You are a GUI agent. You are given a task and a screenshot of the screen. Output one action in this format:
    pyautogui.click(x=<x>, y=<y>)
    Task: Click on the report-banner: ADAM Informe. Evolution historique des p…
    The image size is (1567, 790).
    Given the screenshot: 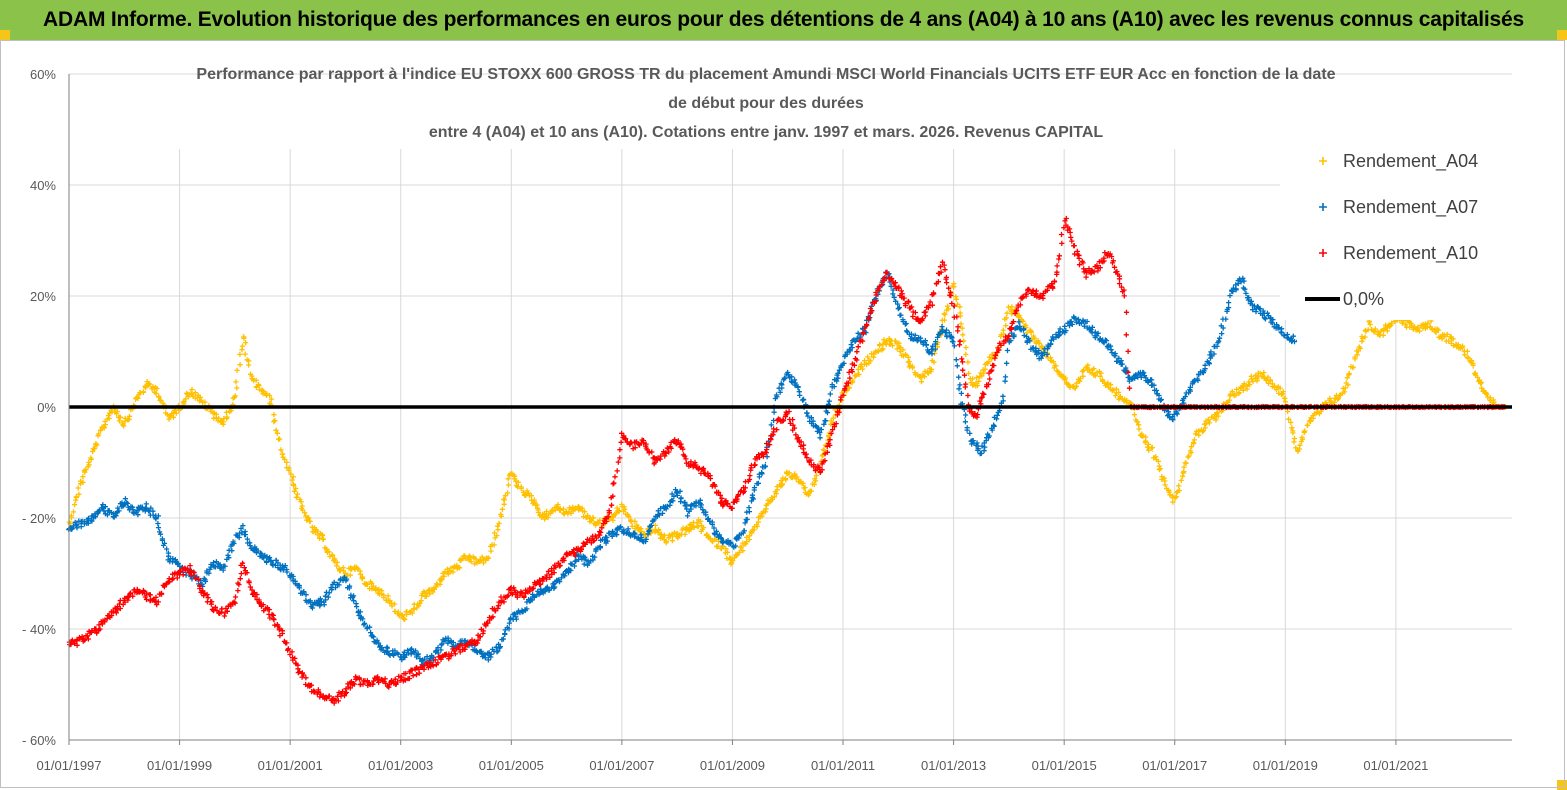 What is the action you would take?
    pyautogui.click(x=783, y=20)
    